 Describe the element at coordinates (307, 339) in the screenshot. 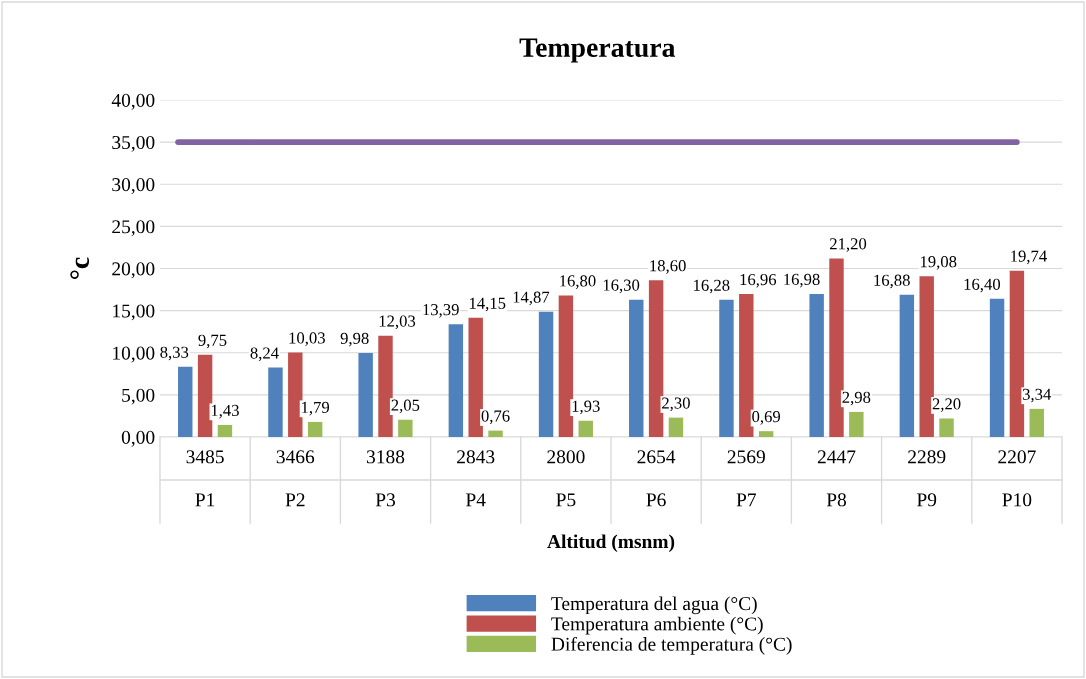

I see `data-label: 10,03` at that location.